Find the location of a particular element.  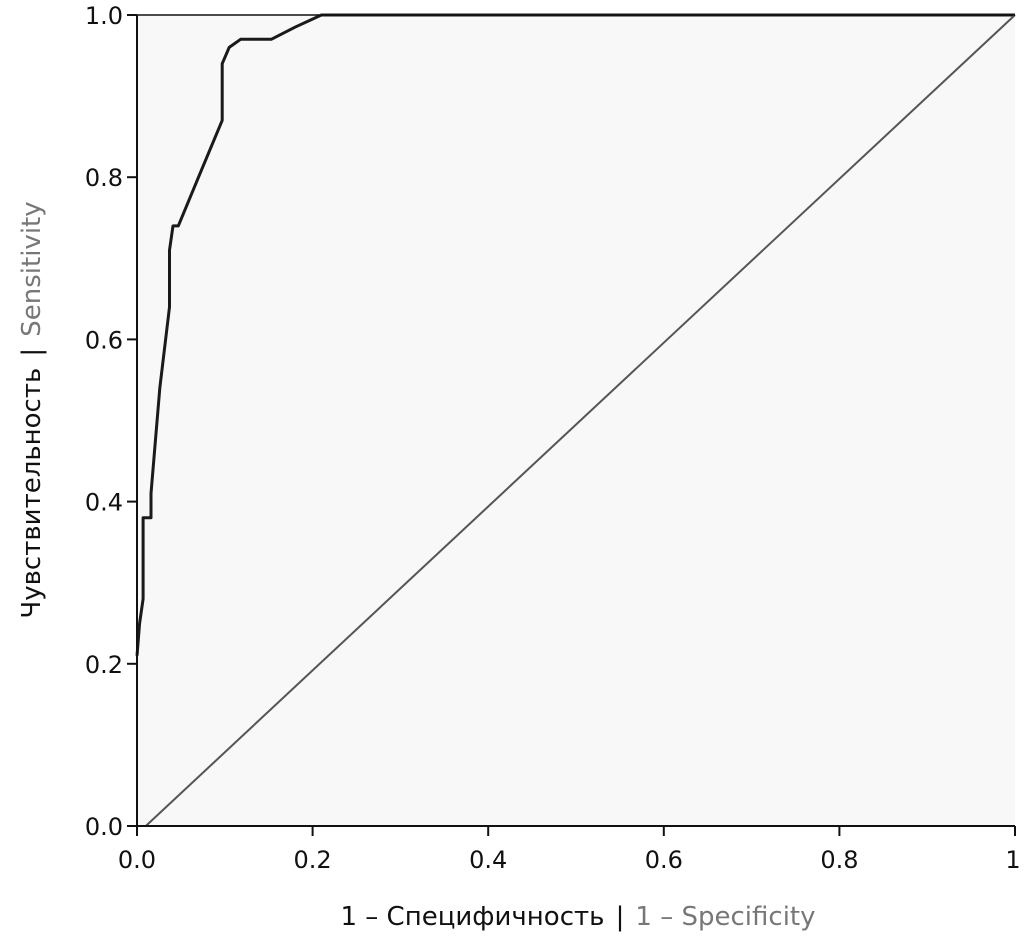

x-tick-label: 0.2 is located at coordinates (313, 860).